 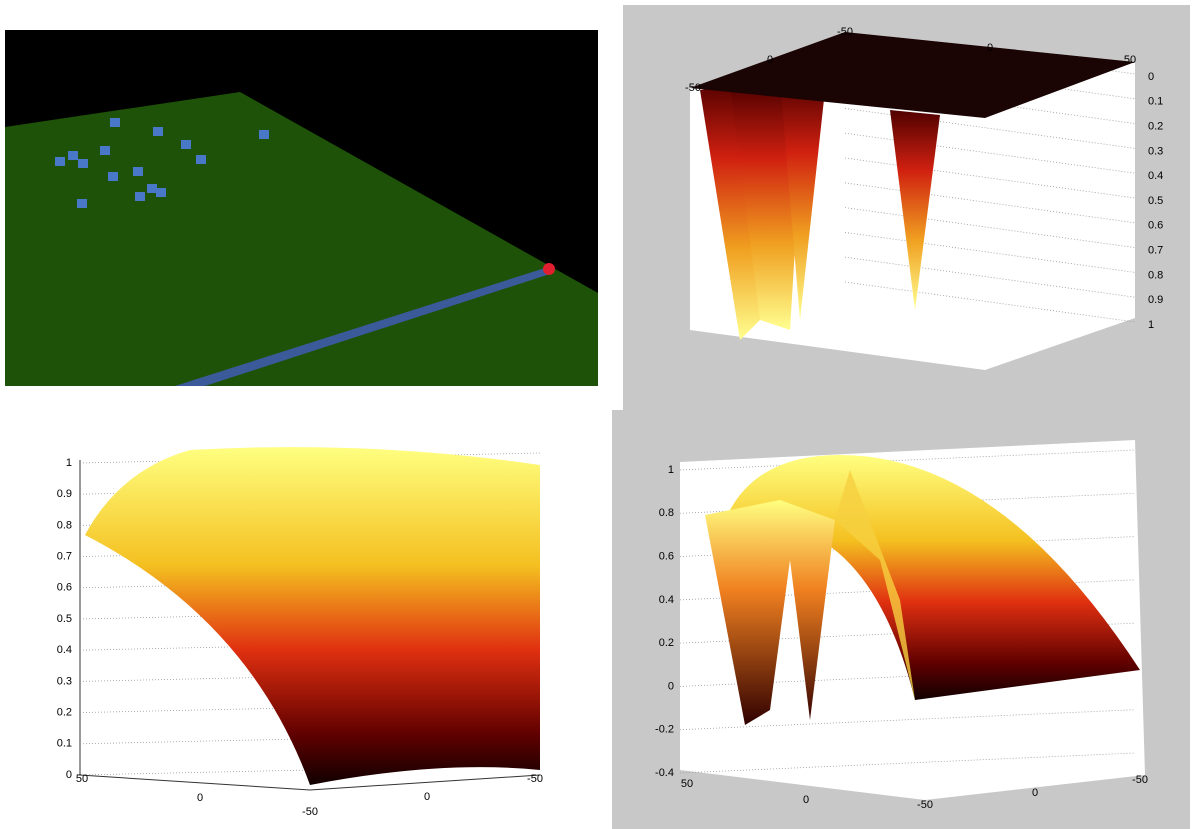 What do you see at coordinates (664, 773) in the screenshot?
I see `z-tick-label: -0.4` at bounding box center [664, 773].